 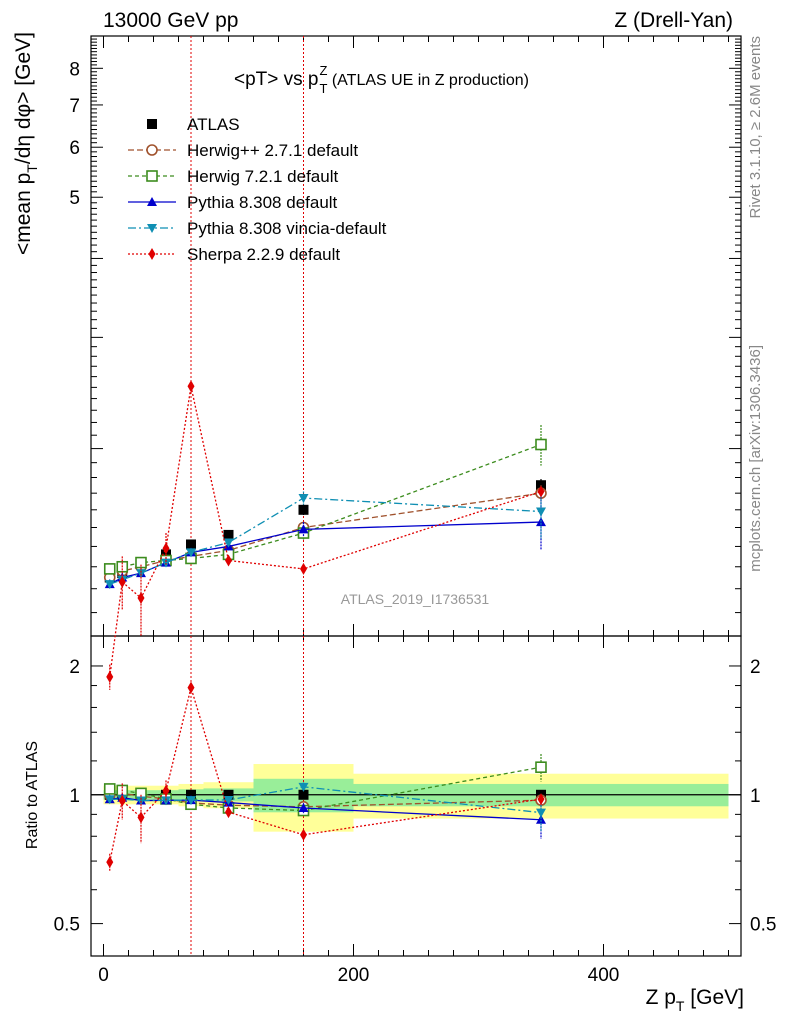 I want to click on ratio-bands, so click(x=416, y=798).